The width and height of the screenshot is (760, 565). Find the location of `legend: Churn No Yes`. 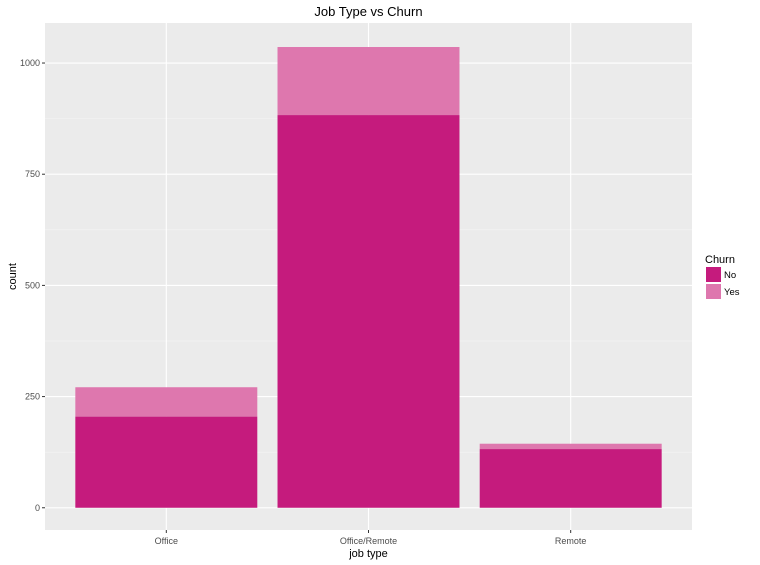

legend: Churn No Yes is located at coordinates (722, 276).